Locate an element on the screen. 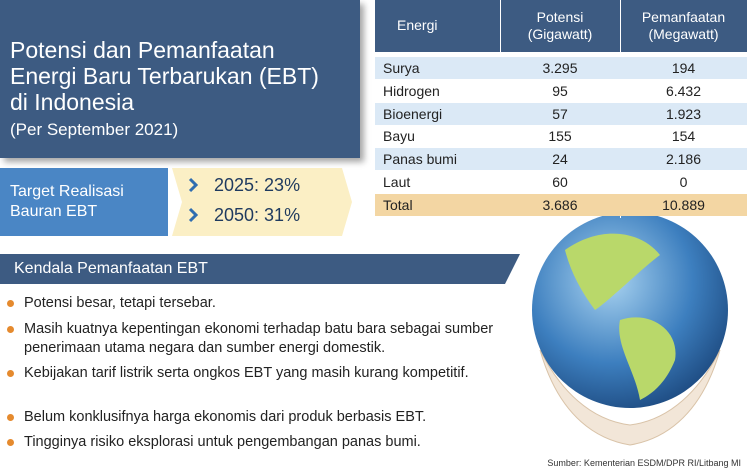 This screenshot has height=472, width=747. row-label: Bioenergi is located at coordinates (413, 113).